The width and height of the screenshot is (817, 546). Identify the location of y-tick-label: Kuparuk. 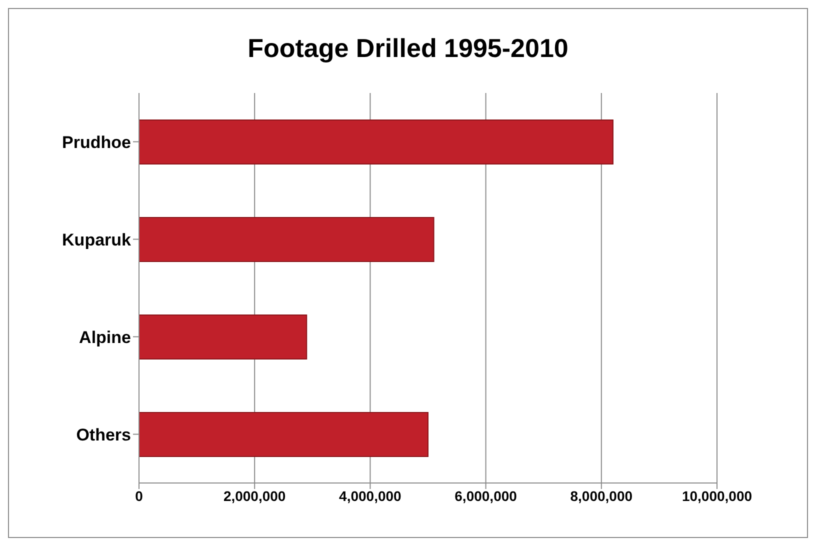
(97, 240).